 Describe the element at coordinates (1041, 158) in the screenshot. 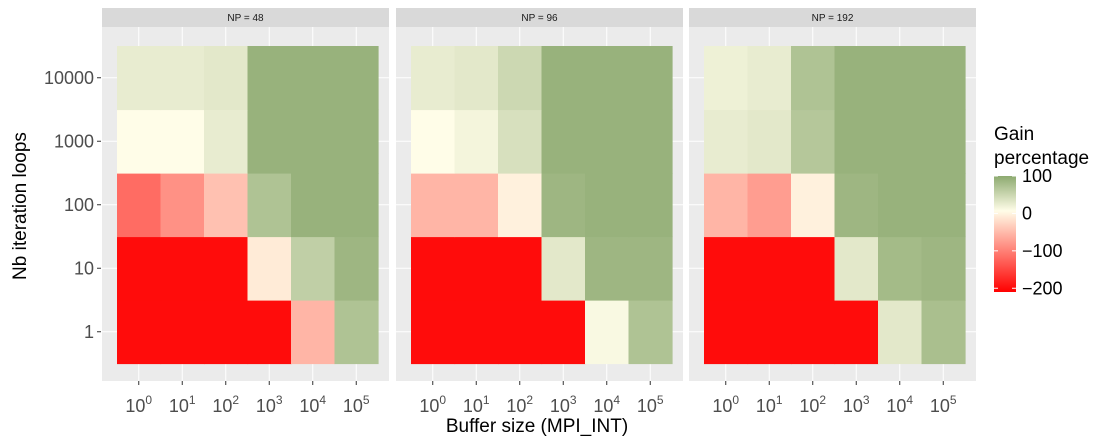

I see `legend-title-line-2: percentage` at that location.